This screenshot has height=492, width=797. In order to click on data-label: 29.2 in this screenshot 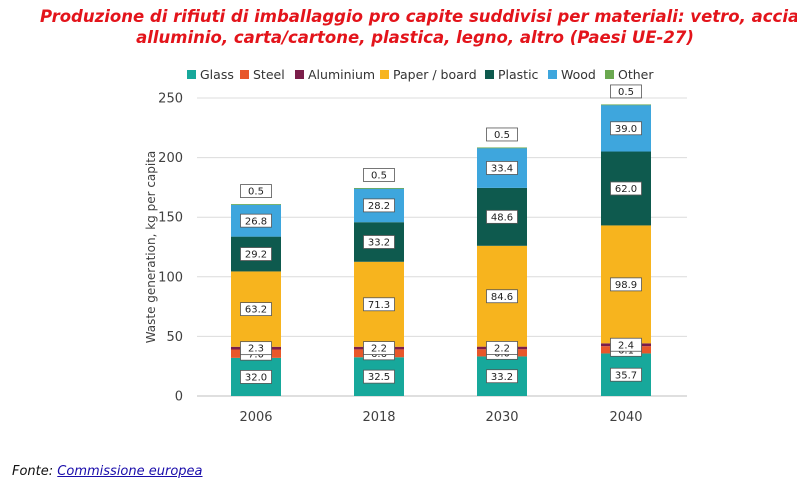, I will do `click(256, 255)`.